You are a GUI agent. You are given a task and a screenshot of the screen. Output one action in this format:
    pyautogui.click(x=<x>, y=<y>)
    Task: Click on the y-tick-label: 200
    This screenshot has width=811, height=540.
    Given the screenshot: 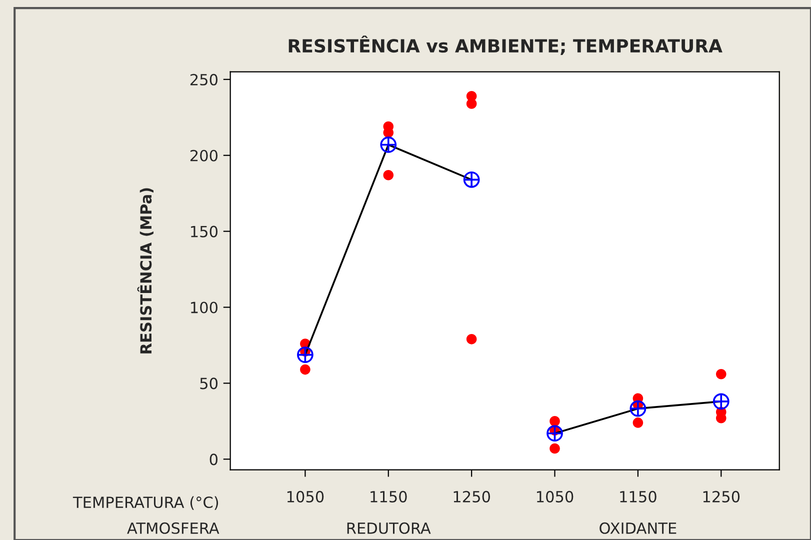 What is the action you would take?
    pyautogui.click(x=204, y=156)
    